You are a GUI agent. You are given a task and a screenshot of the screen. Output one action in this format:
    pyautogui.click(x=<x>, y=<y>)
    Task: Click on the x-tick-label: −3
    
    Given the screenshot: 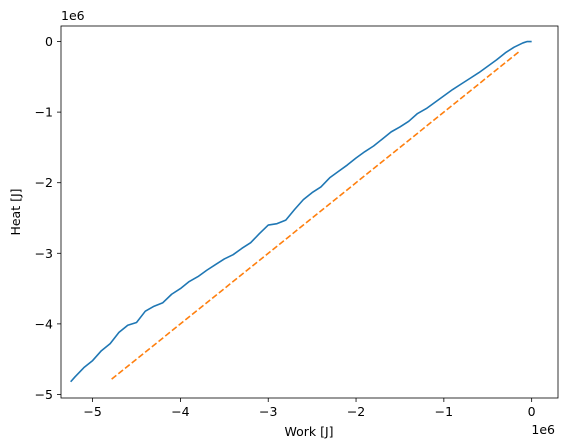 What is the action you would take?
    pyautogui.click(x=268, y=411)
    